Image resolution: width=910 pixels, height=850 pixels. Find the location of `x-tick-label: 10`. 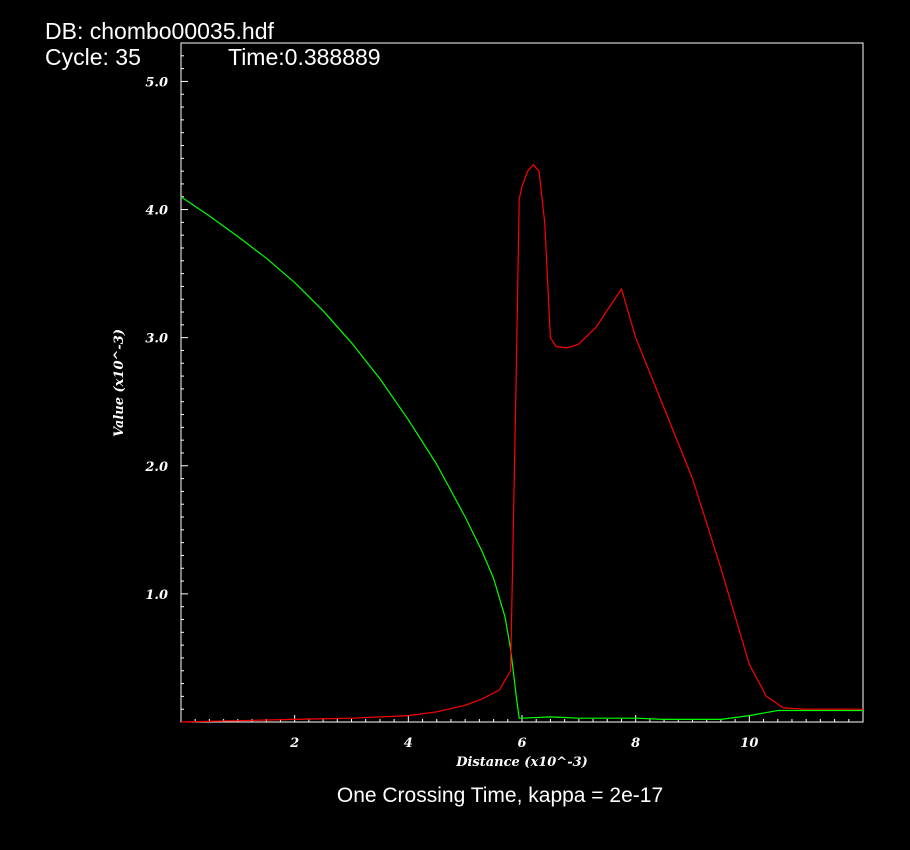

x-tick-label: 10 is located at coordinates (749, 743).